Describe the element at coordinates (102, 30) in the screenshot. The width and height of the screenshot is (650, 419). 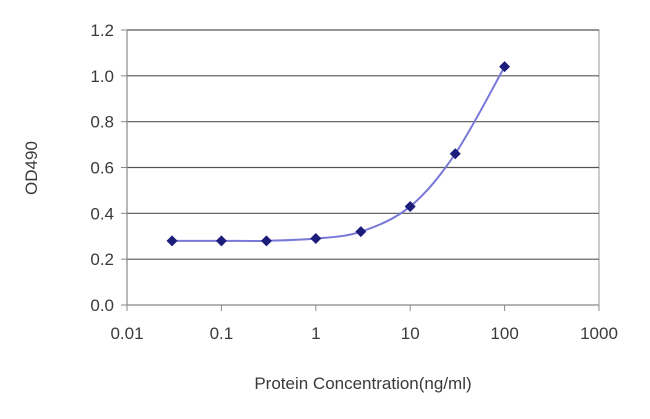
I see `y-tick-label: 1.2` at that location.